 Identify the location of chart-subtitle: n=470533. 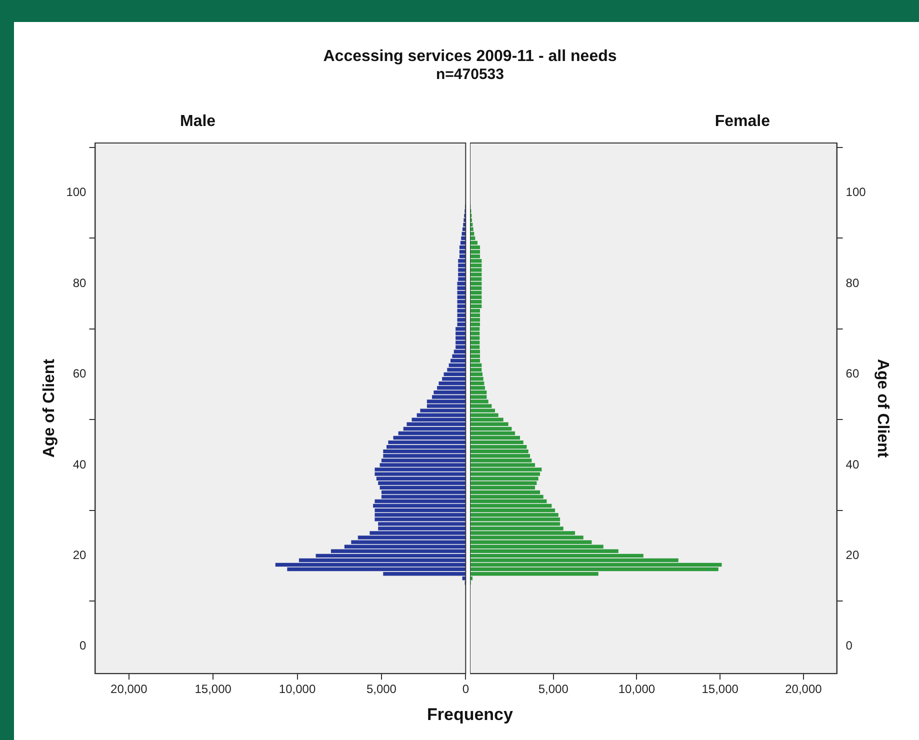
(470, 74).